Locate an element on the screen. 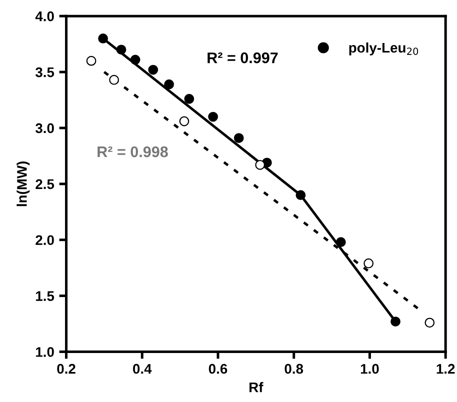 The image size is (457, 402). annotation: R² = 0.998 is located at coordinates (133, 152).